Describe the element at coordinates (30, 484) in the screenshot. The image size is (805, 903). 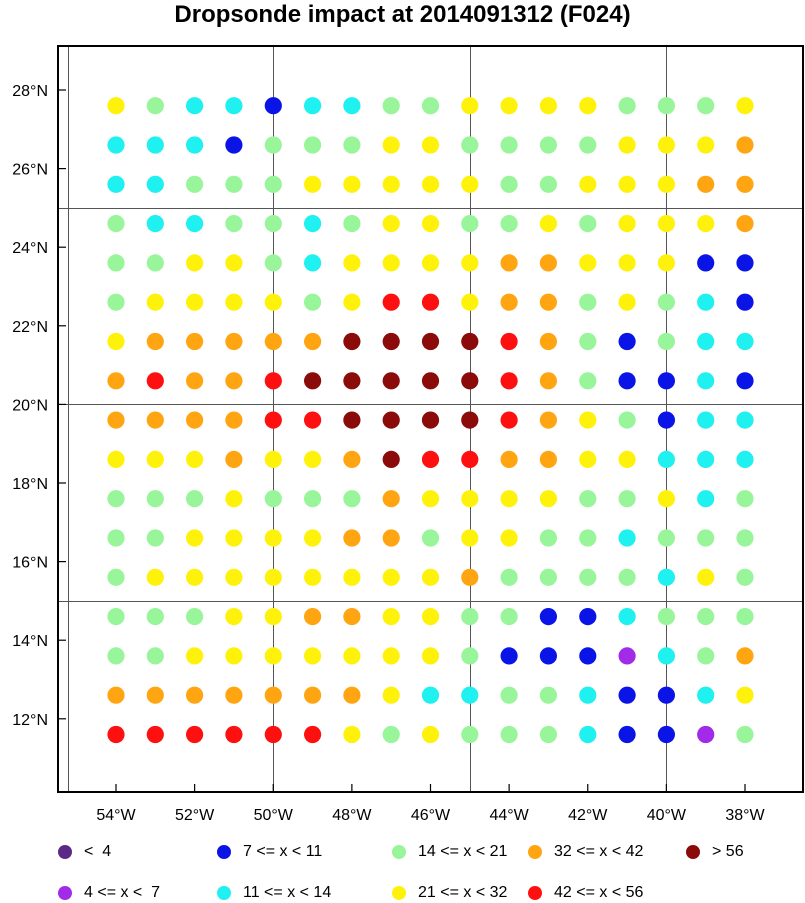
I see `lat-tick-label: 18°N` at that location.